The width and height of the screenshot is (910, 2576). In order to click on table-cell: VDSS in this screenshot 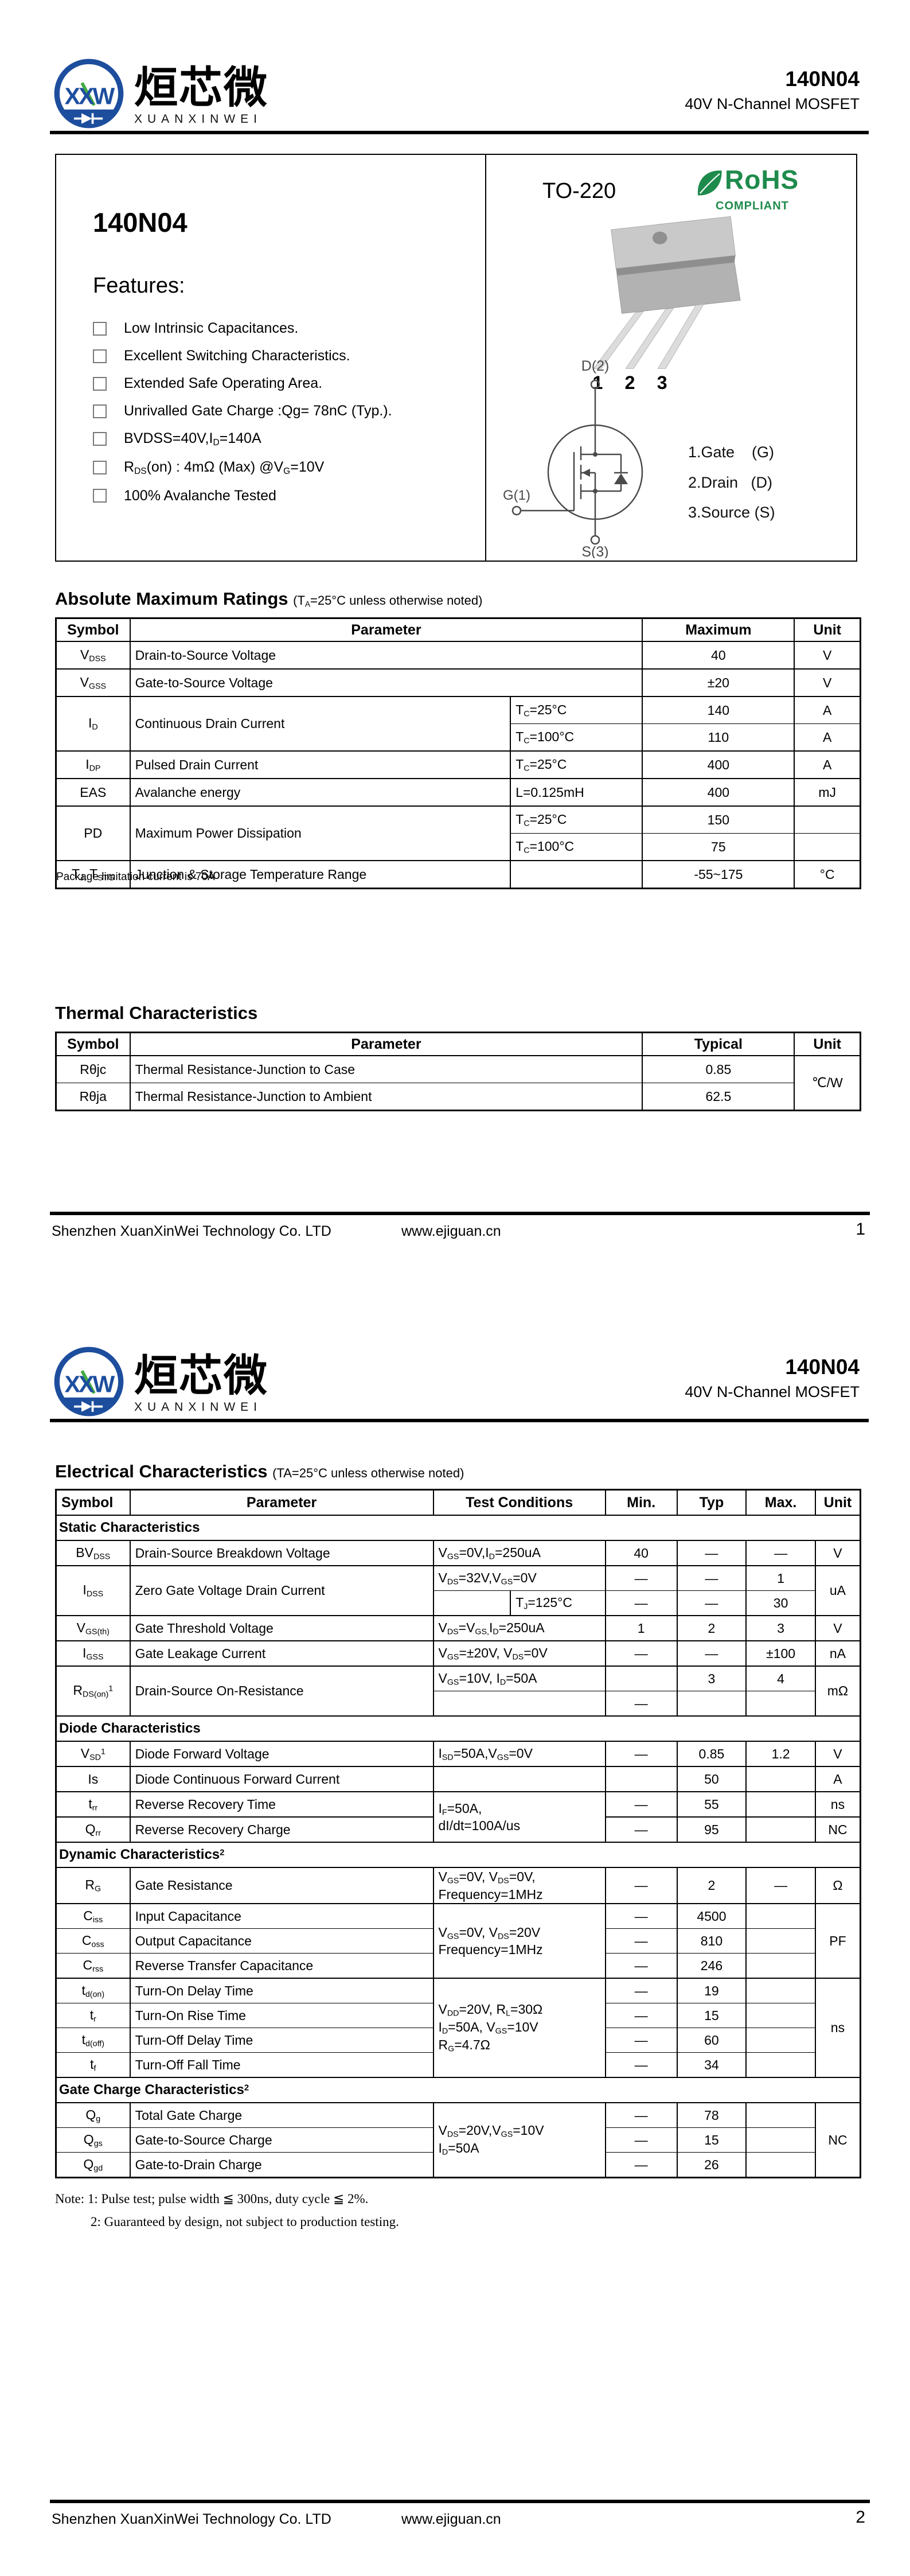, I will do `click(92, 655)`.